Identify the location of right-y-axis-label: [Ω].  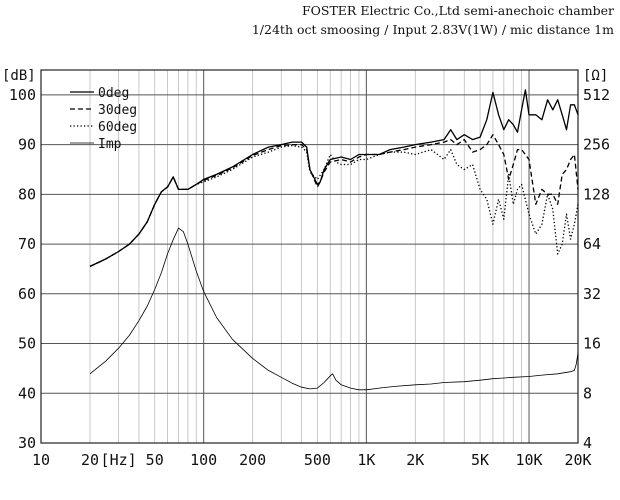
(595, 76).